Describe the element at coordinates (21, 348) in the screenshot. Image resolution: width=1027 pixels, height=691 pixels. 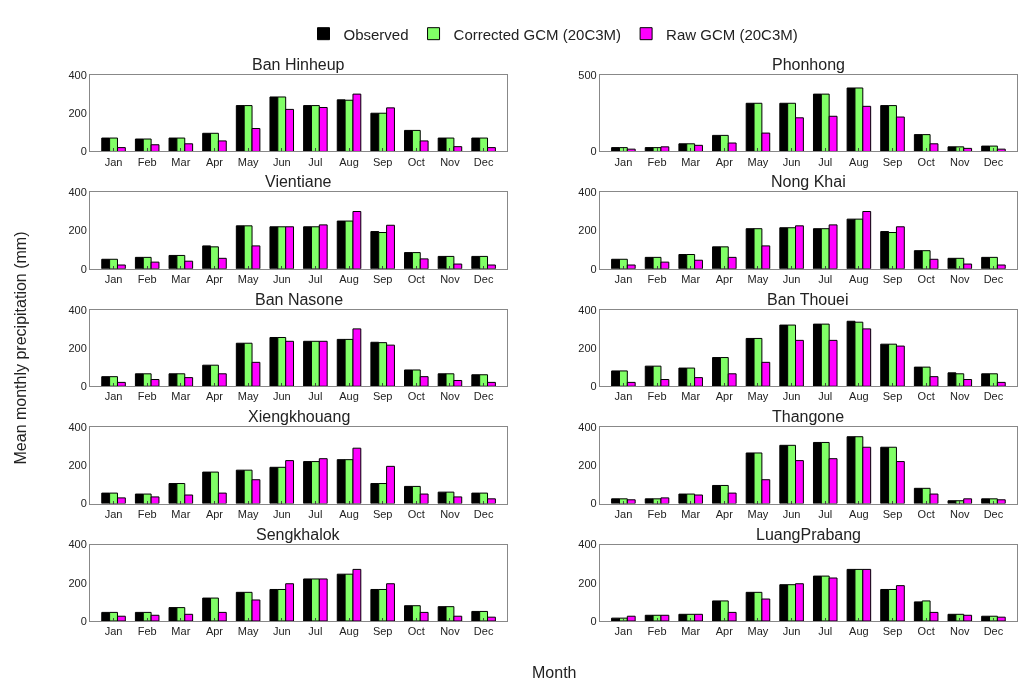
I see `y-axis-title: Mean monthly precipitation (mm)` at that location.